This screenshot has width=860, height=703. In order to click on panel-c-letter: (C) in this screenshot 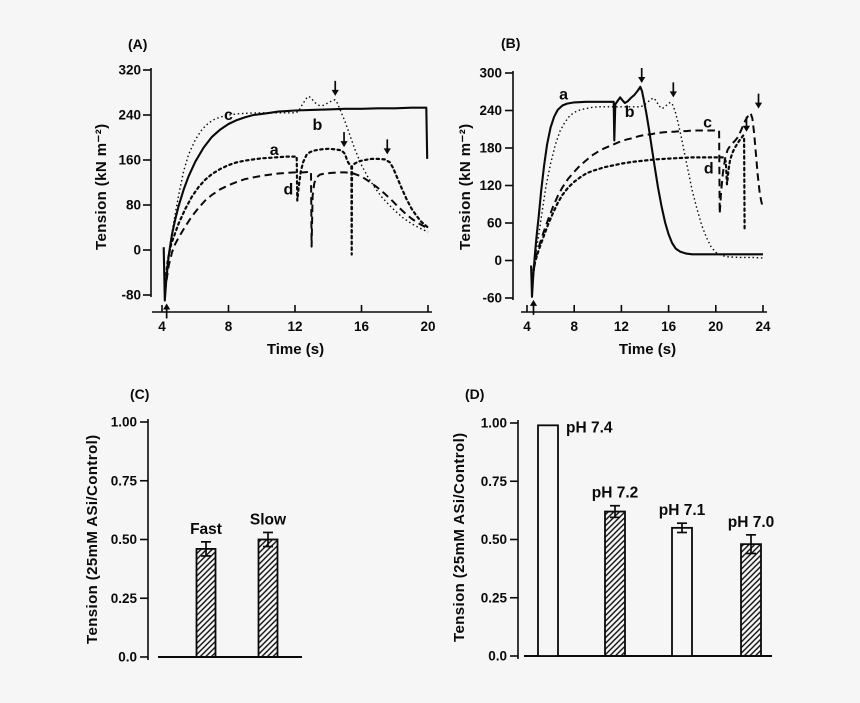, I will do `click(140, 394)`.